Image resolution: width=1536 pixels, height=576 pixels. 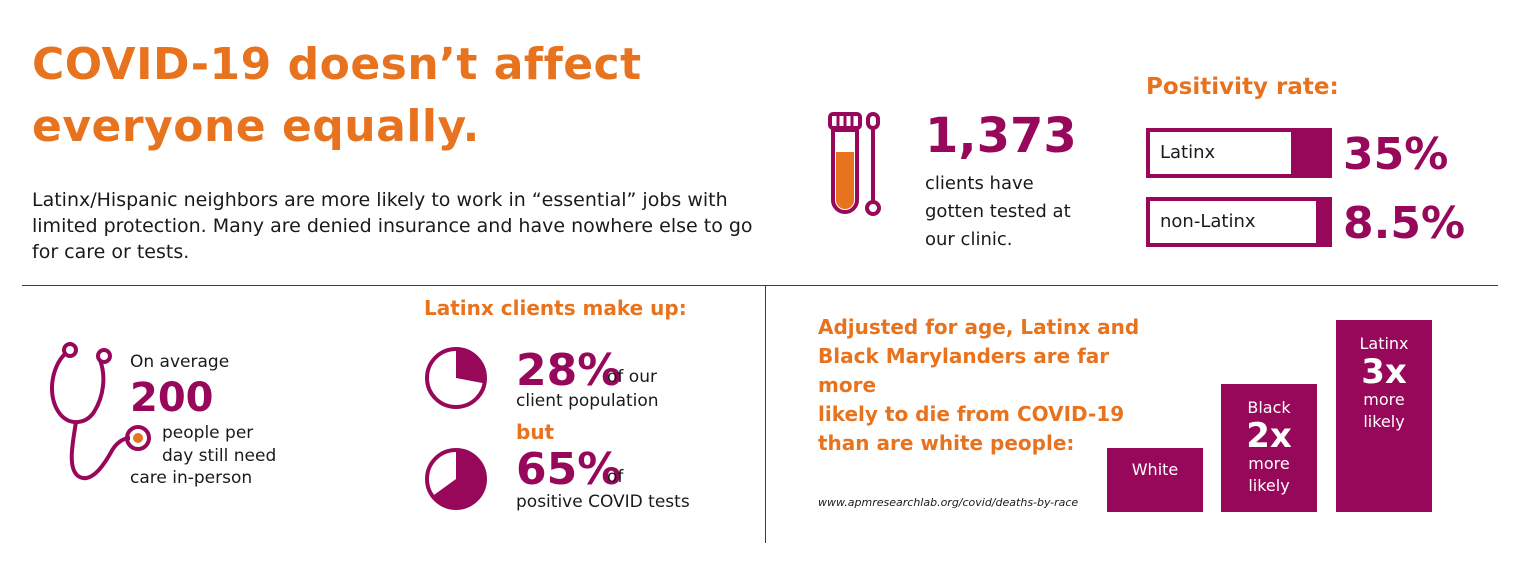 What do you see at coordinates (1269, 407) in the screenshot?
I see `bar-label: Black` at bounding box center [1269, 407].